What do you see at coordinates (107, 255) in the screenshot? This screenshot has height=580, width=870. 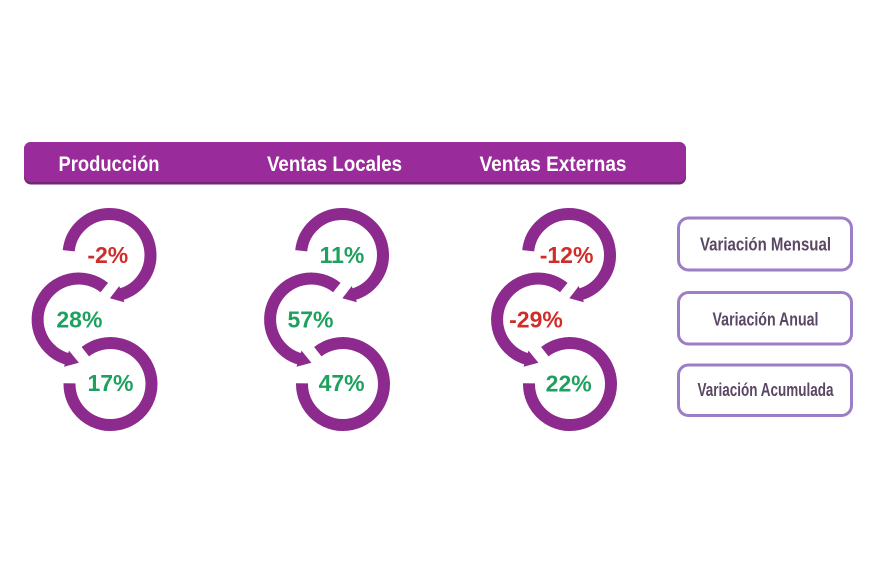 I see `svg-text: -2%` at bounding box center [107, 255].